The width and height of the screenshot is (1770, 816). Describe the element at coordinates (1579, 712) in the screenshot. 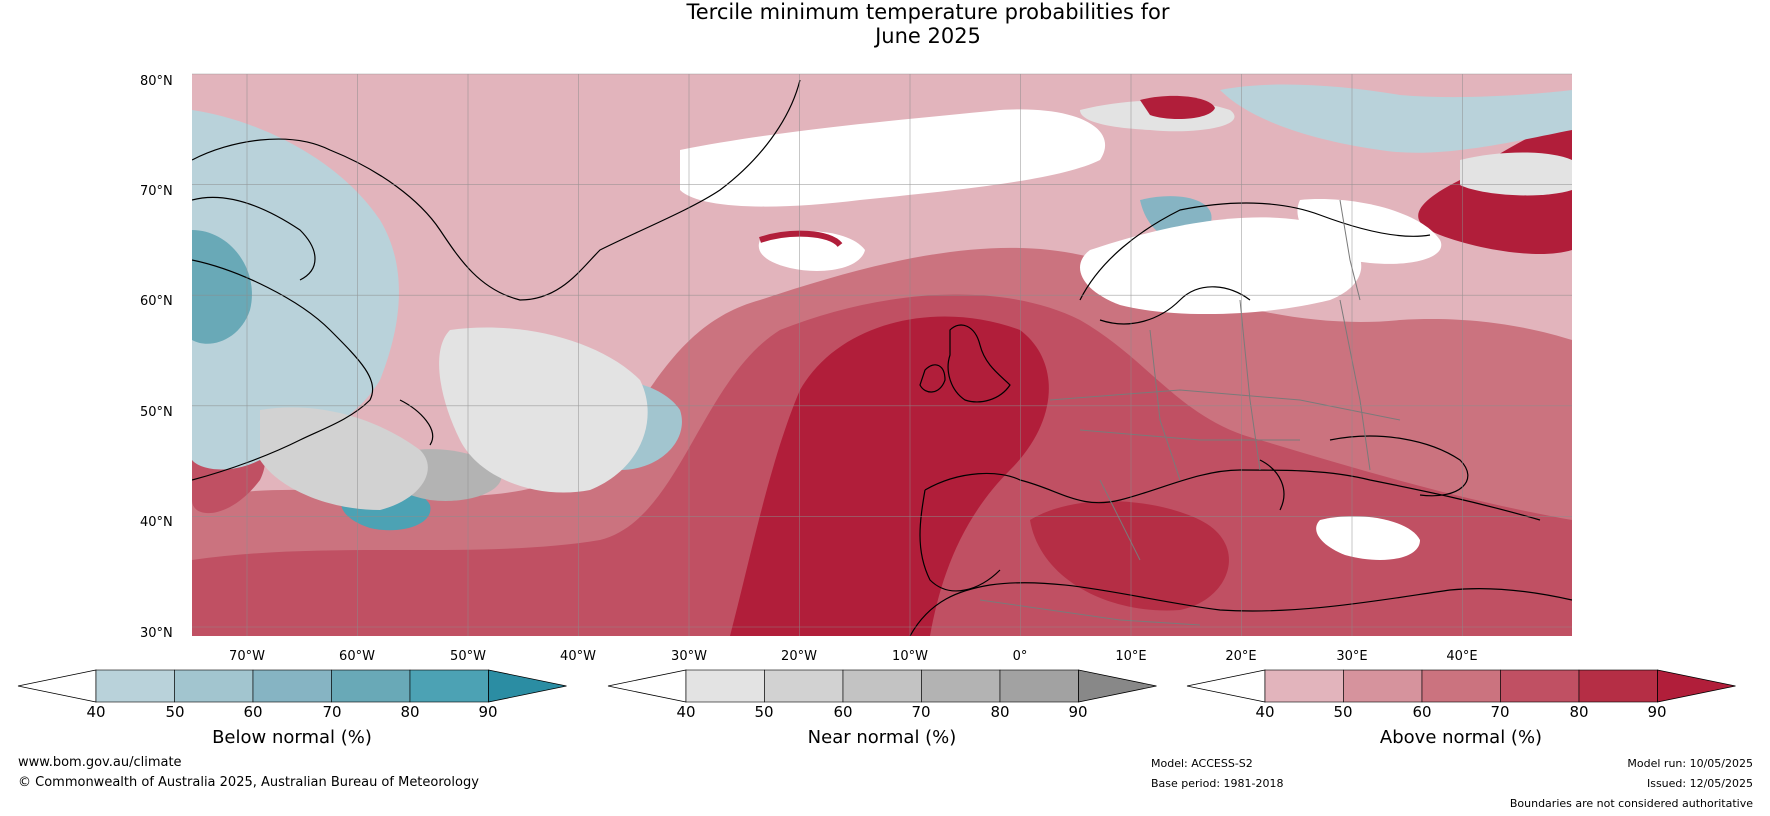

I see `above-tick-80: 80` at that location.